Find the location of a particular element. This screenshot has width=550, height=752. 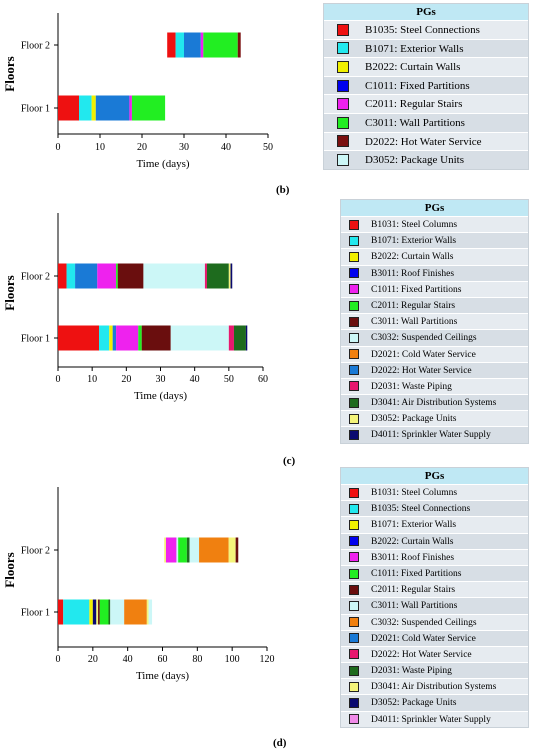

legend-item: D3052: Package Units is located at coordinates (434, 418).